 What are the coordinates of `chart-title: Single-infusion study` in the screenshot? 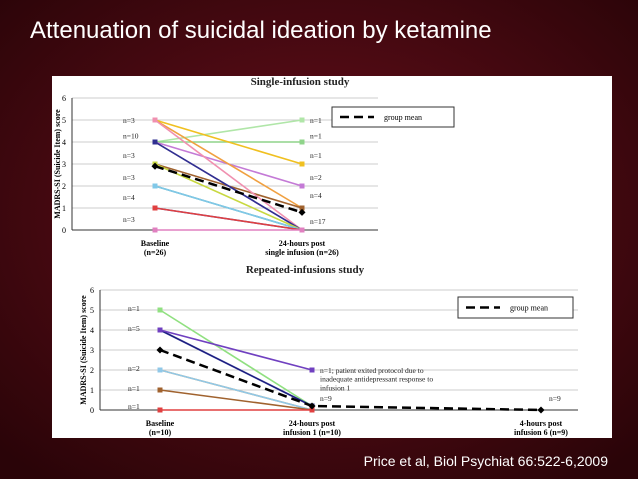 It's located at (300, 82).